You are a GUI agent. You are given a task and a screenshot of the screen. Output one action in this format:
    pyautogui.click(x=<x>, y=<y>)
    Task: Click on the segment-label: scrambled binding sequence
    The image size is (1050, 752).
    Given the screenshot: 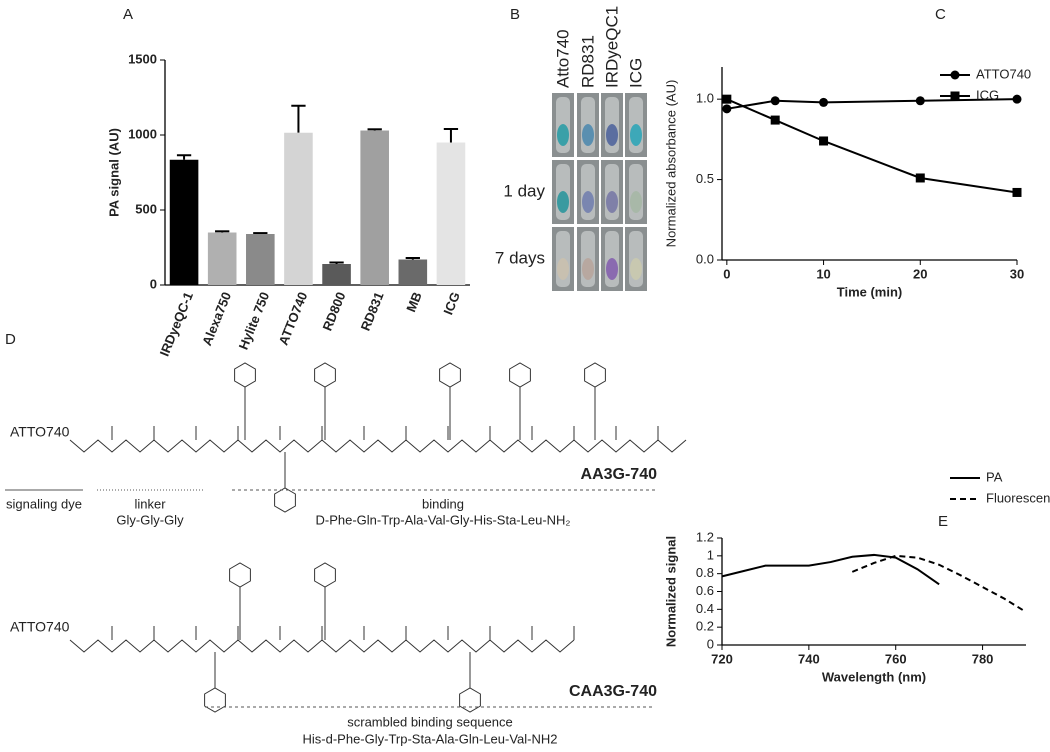 What is the action you would take?
    pyautogui.click(x=430, y=721)
    